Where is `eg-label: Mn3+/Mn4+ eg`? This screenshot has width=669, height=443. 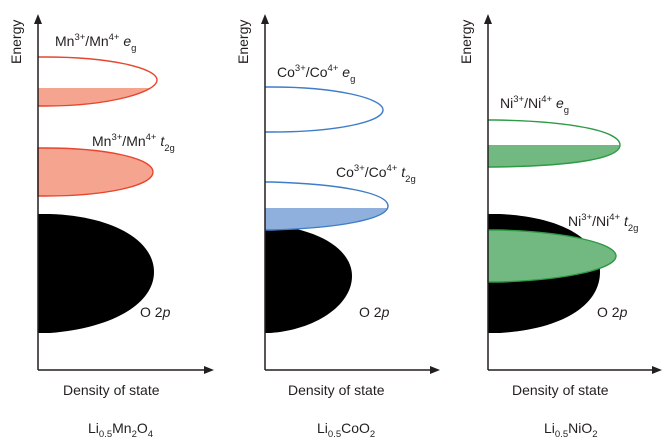
eg-label: Mn3+/Mn4+ eg is located at coordinates (95, 43).